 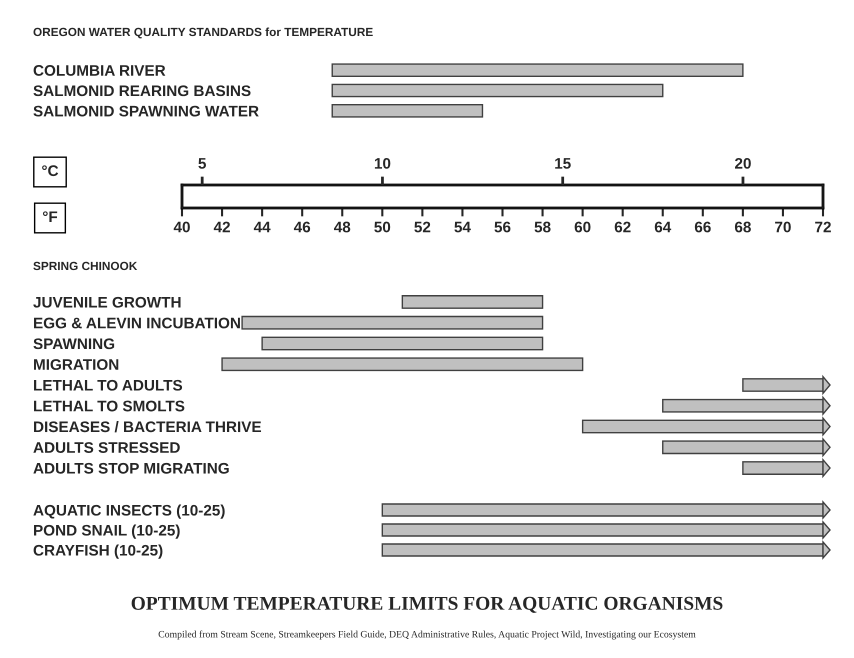 What do you see at coordinates (302, 227) in the screenshot?
I see `x-tick-label: 46` at bounding box center [302, 227].